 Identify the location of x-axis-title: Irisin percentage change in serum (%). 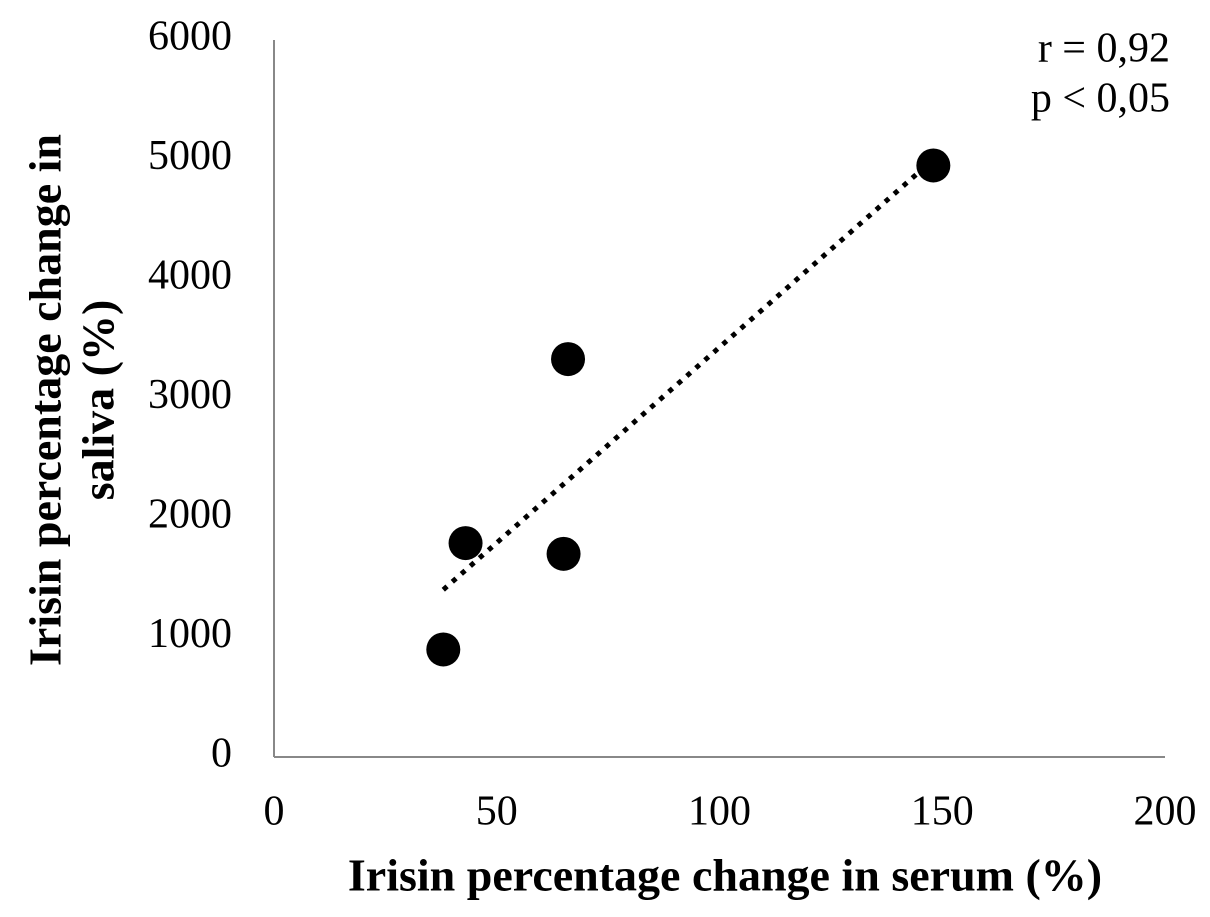
(725, 875).